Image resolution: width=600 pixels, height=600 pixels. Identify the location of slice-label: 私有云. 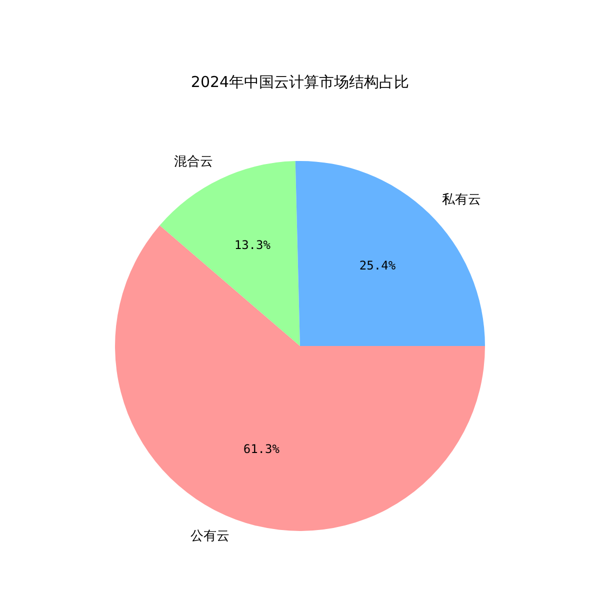
(462, 200).